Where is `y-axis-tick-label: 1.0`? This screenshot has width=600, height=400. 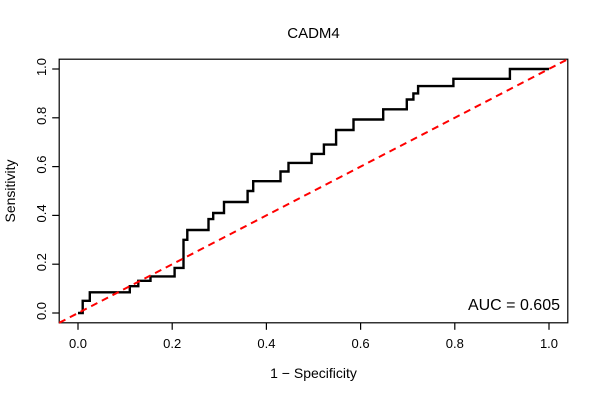
y-axis-tick-label: 1.0 is located at coordinates (41, 67).